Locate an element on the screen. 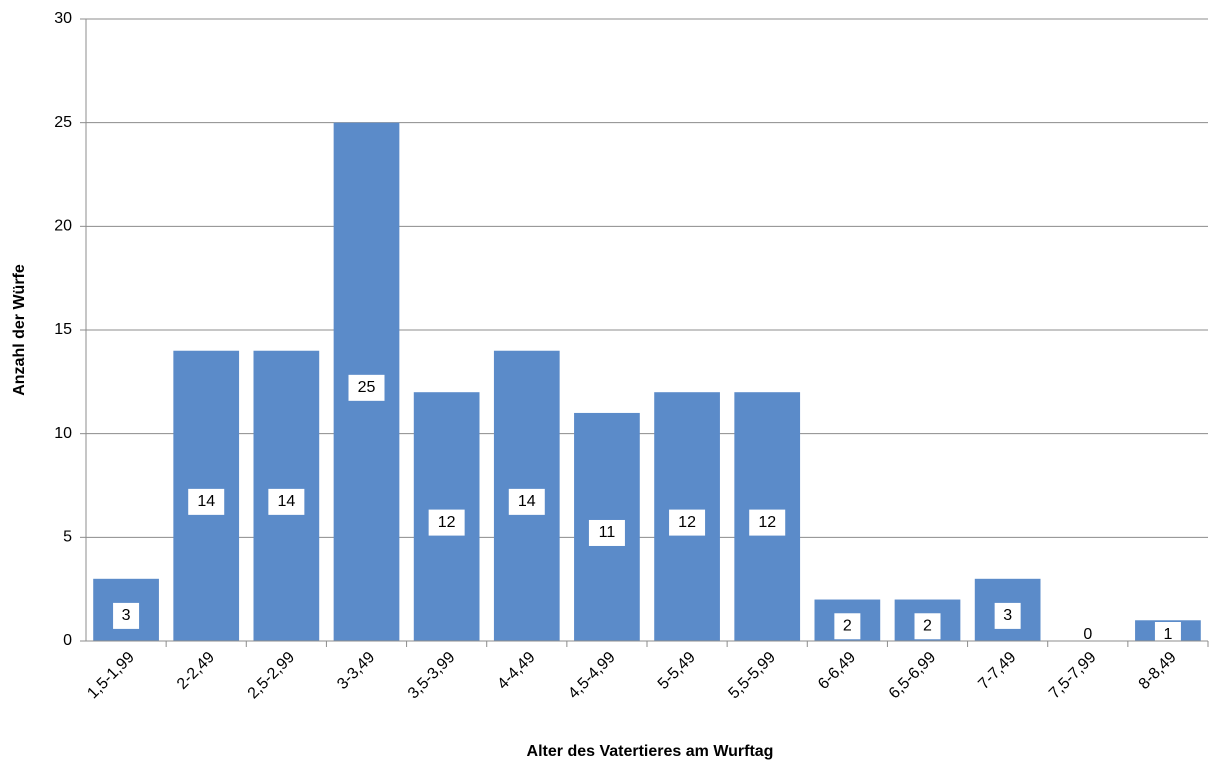 The height and width of the screenshot is (774, 1220). y-tick-label: 20 is located at coordinates (63, 226).